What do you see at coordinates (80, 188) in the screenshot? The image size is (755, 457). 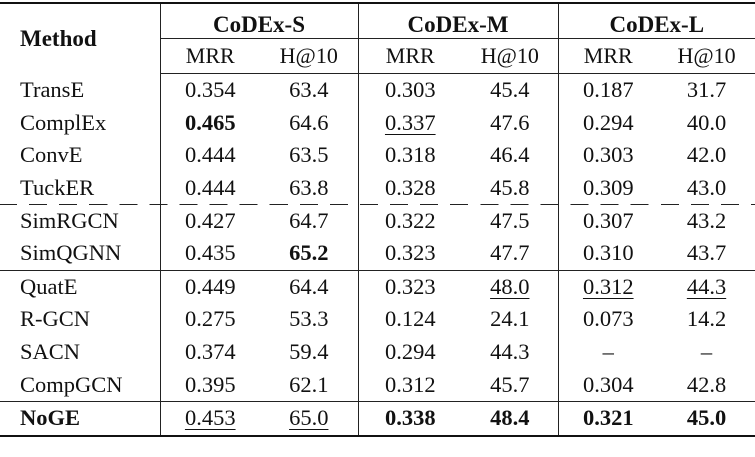 I see `method-name: TuckER` at bounding box center [80, 188].